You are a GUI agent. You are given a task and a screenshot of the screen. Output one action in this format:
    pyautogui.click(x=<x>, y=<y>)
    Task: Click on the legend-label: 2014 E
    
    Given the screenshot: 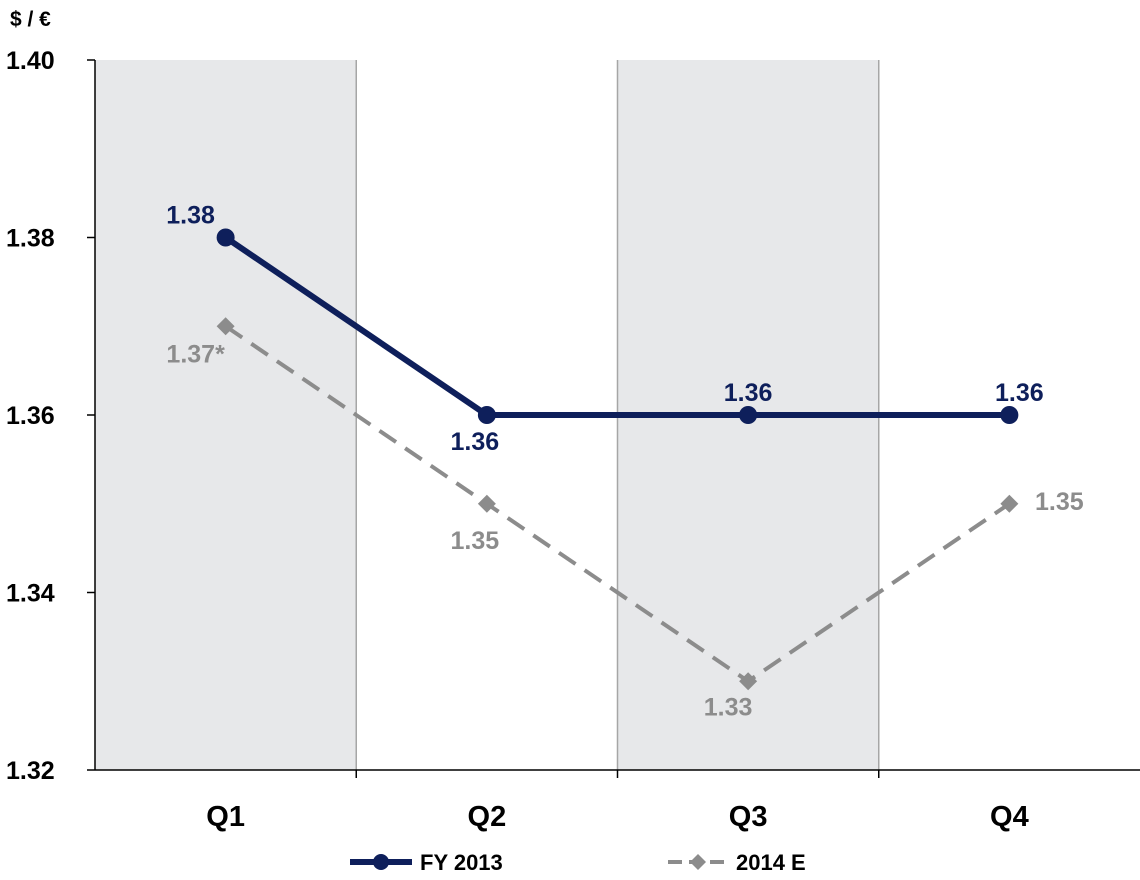 What is the action you would take?
    pyautogui.click(x=771, y=862)
    